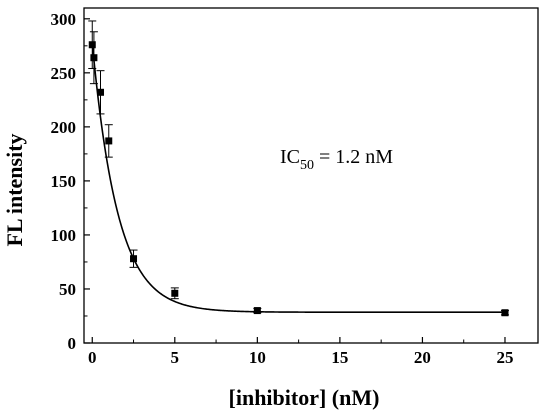 This screenshot has height=416, width=550. I want to click on x-tick-label: 15, so click(339, 357).